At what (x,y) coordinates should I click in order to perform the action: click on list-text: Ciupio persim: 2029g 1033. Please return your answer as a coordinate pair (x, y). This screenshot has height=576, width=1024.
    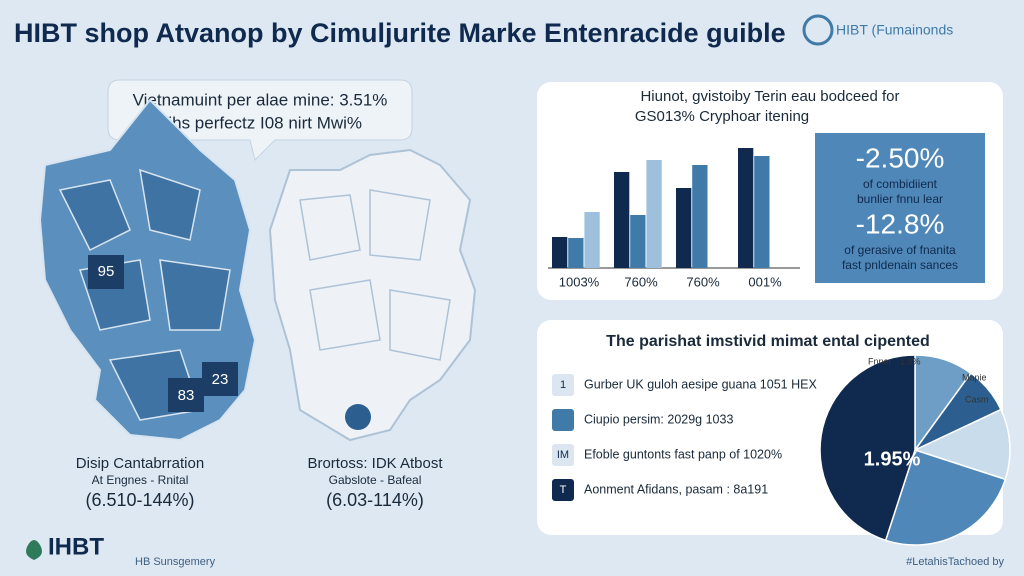
    Looking at the image, I should click on (658, 419).